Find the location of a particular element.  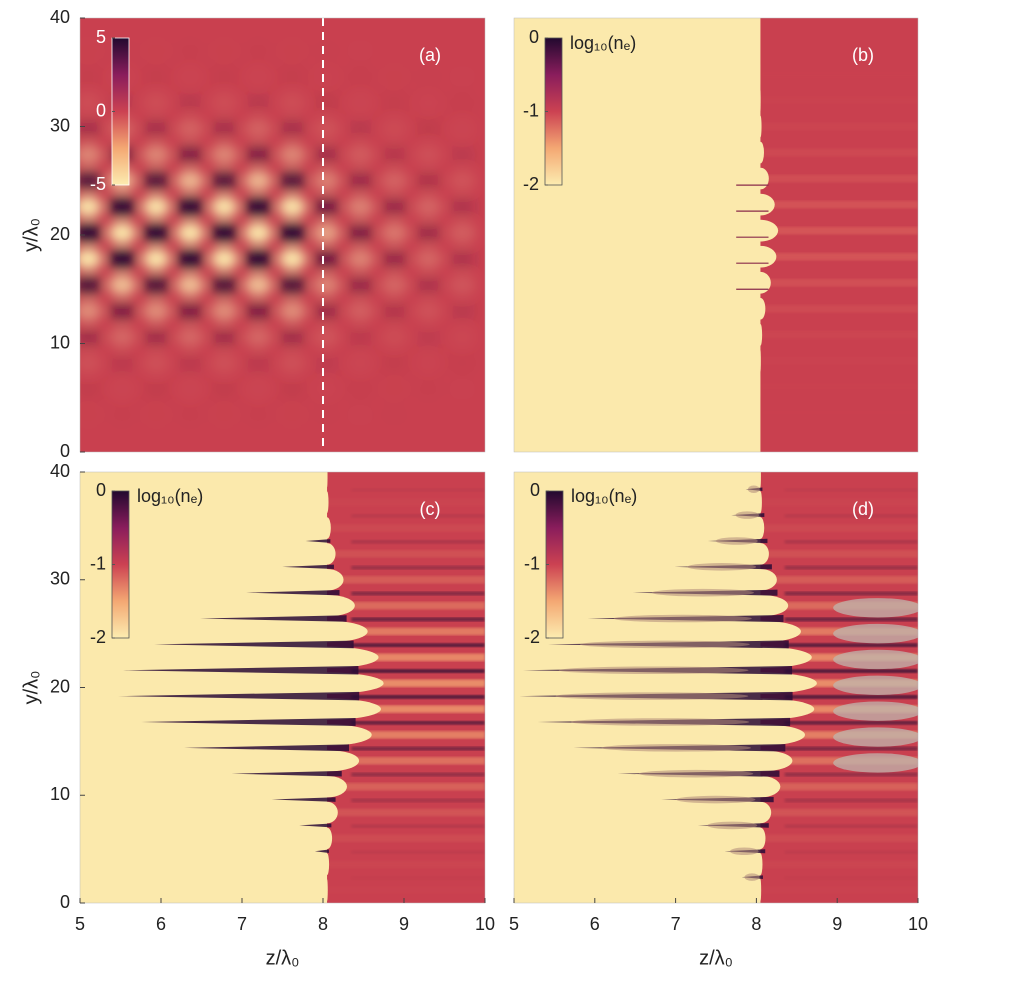

y-tick-label: 10 is located at coordinates (60, 342).